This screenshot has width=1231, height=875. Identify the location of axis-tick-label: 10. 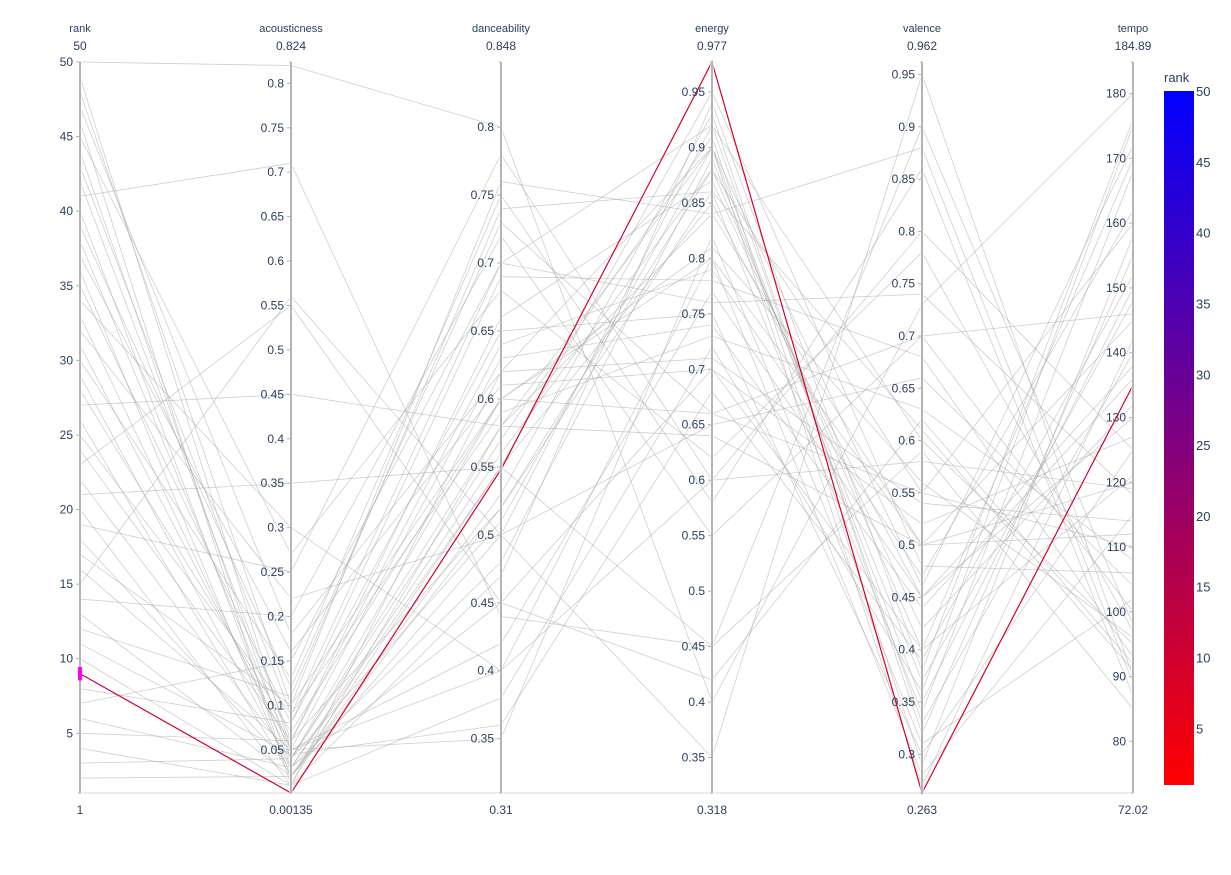
(67, 659).